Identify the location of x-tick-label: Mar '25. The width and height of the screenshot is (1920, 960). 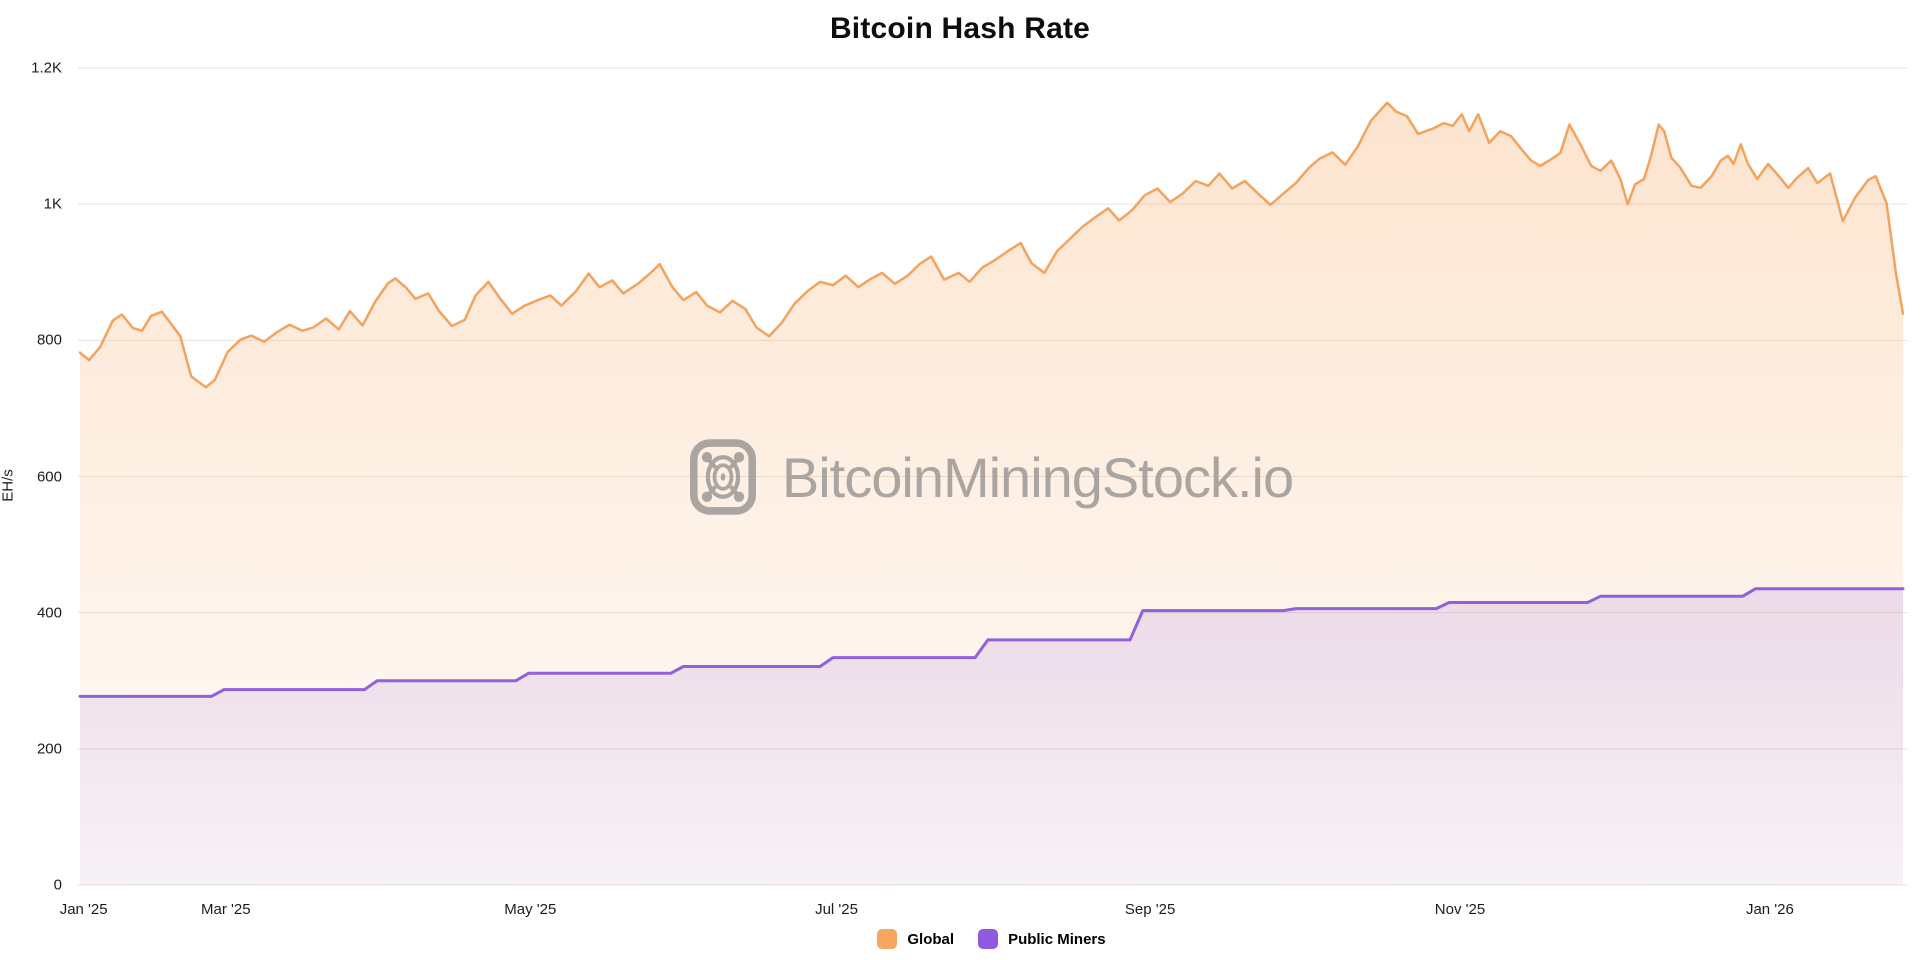
(226, 909).